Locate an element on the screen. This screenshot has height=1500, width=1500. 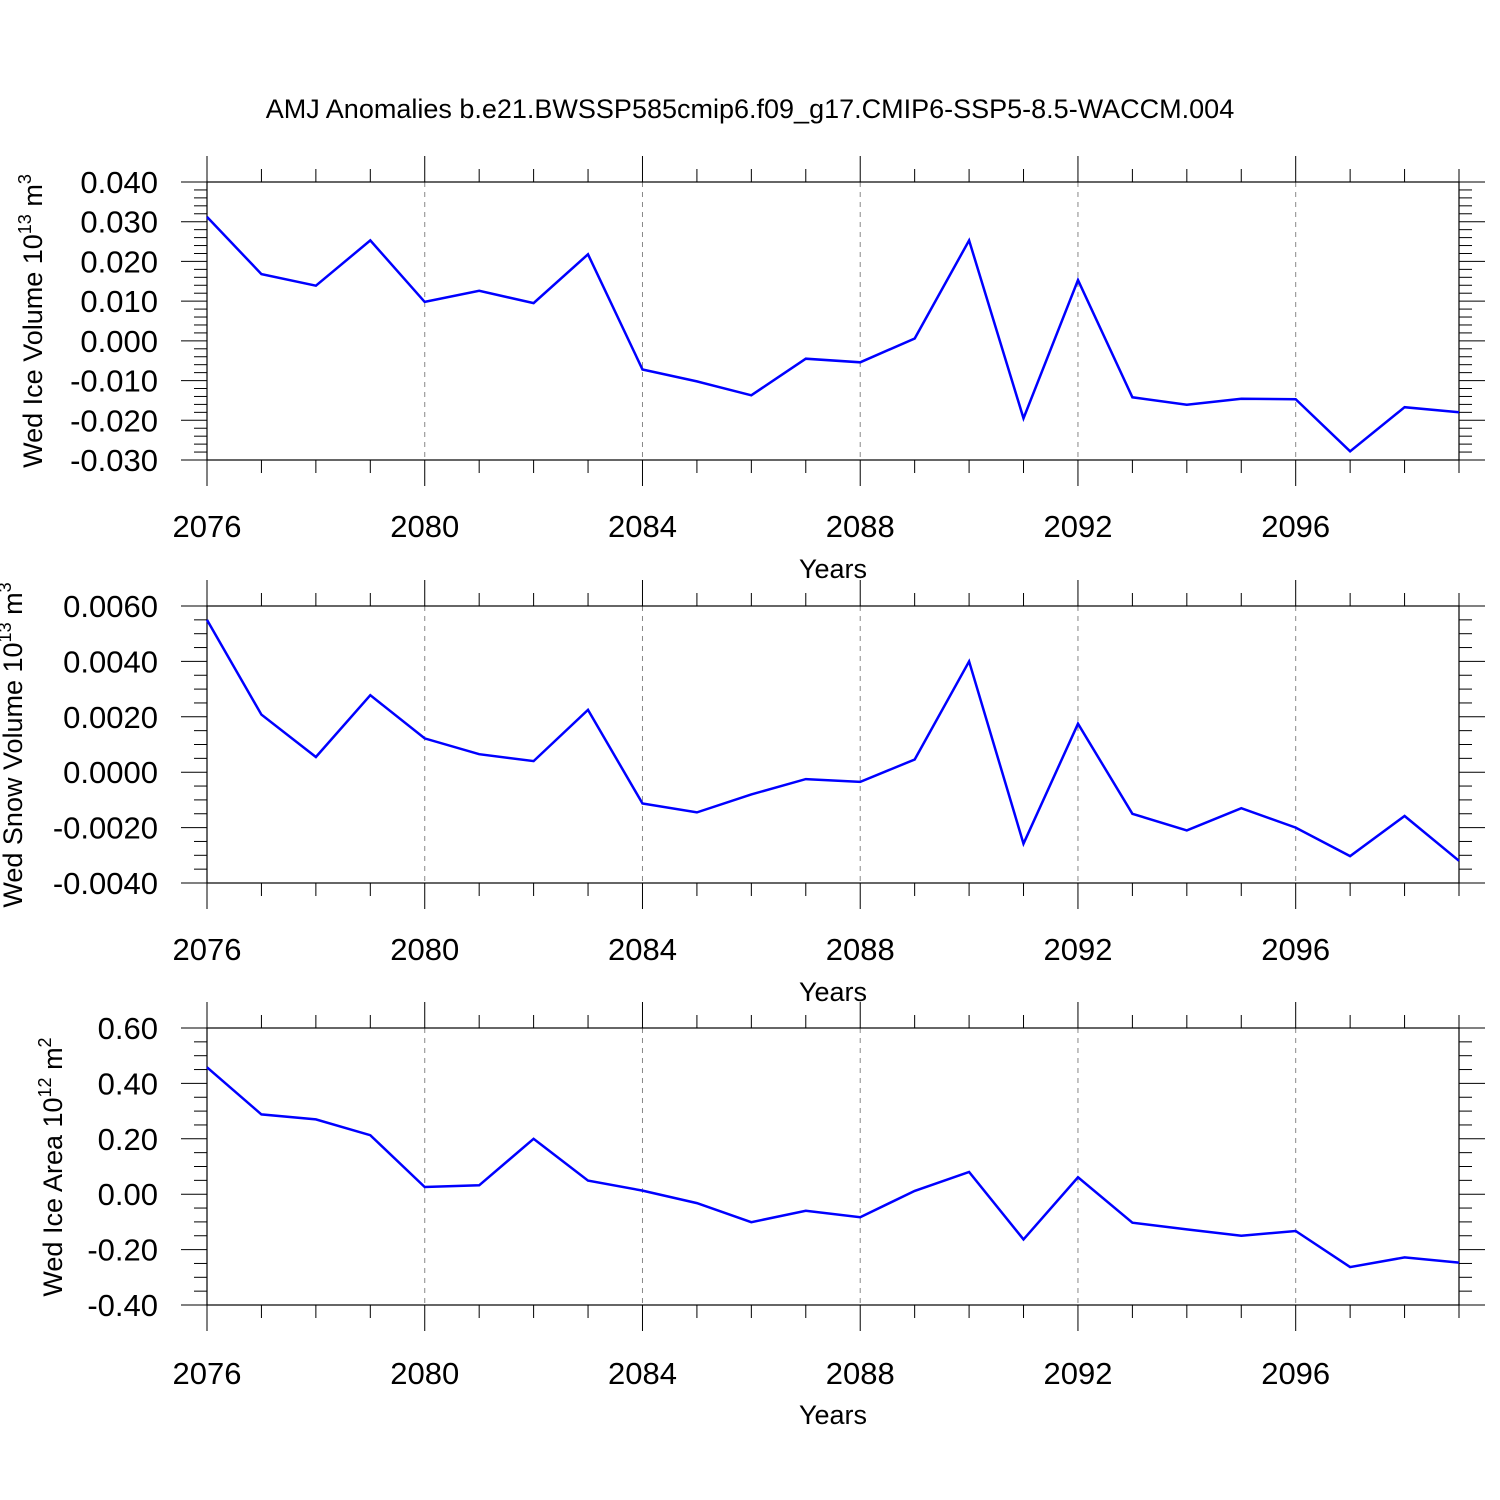
y-tick-label: 0.0060 is located at coordinates (110, 606).